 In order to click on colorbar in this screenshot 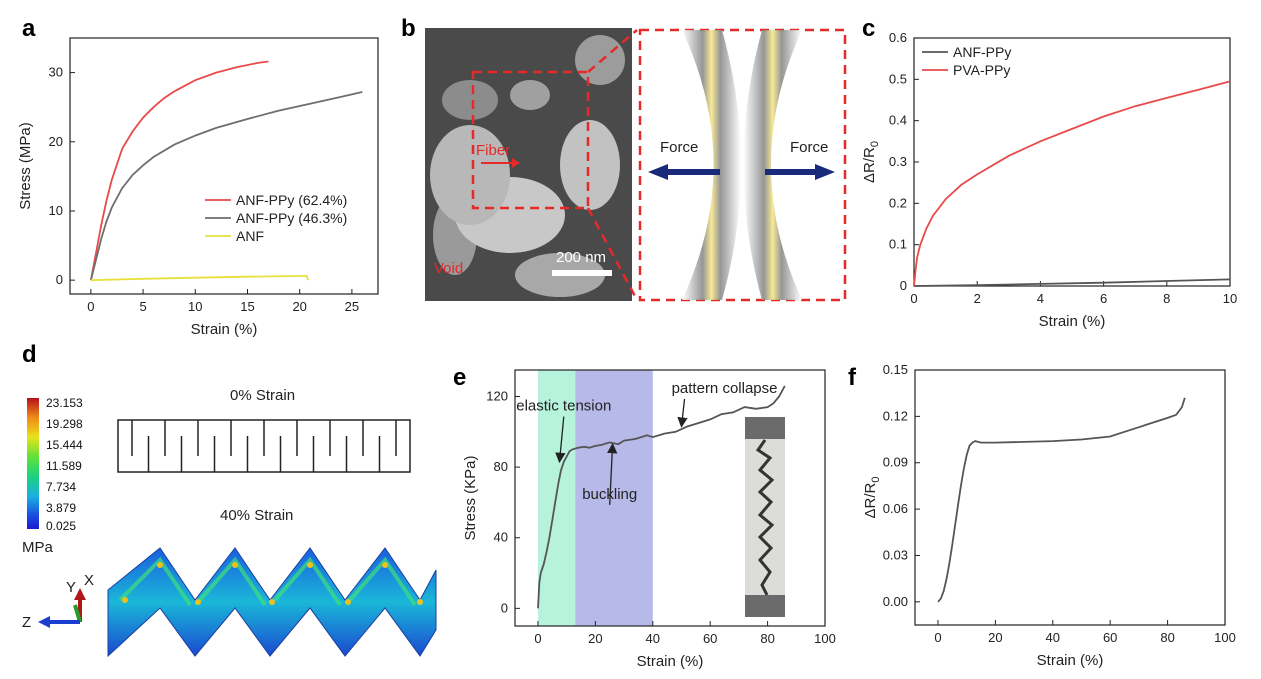, I will do `click(33, 463)`.